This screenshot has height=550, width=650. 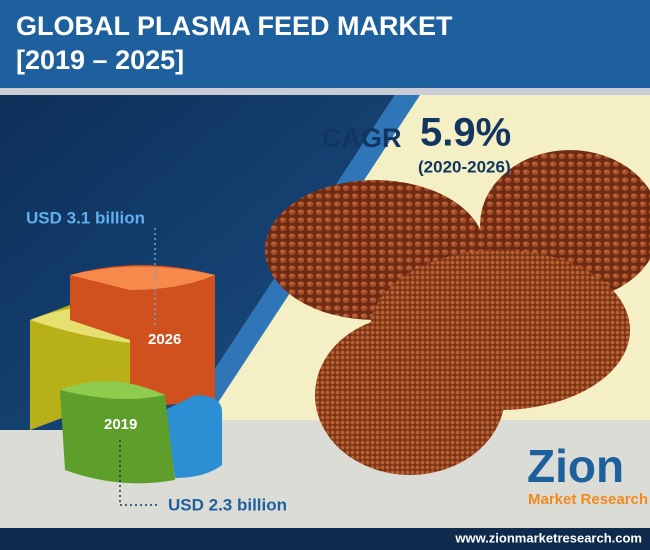 I want to click on year-label: 2019, so click(x=120, y=424).